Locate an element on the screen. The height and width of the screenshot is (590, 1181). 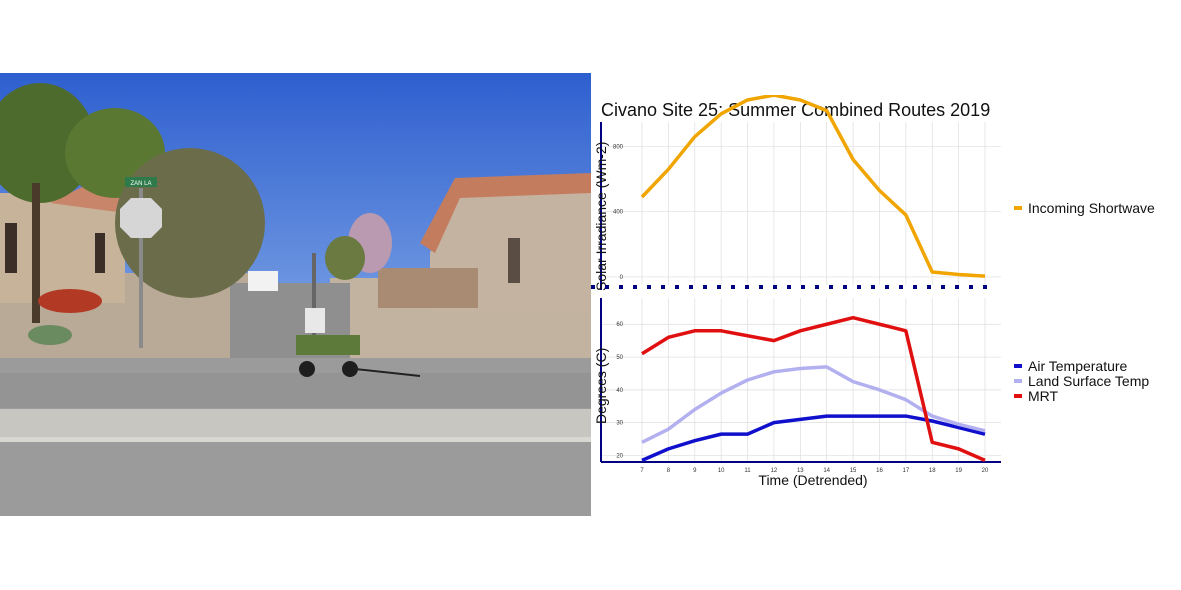
x-tick-label: 10 is located at coordinates (721, 471).